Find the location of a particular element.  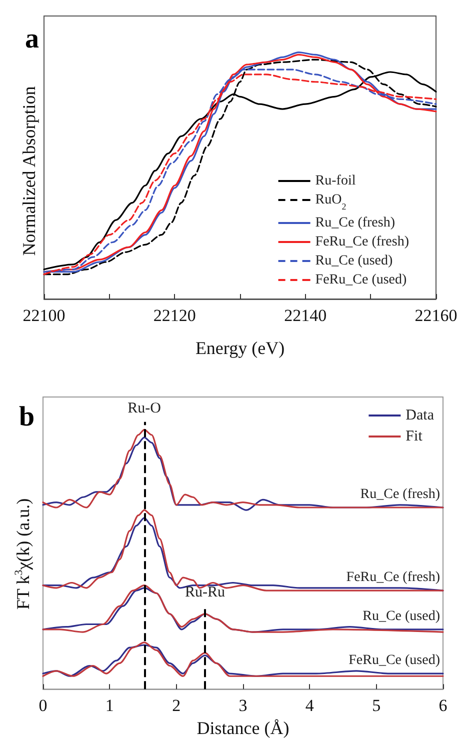

annotation: Ru_Ce (used) is located at coordinates (401, 616).